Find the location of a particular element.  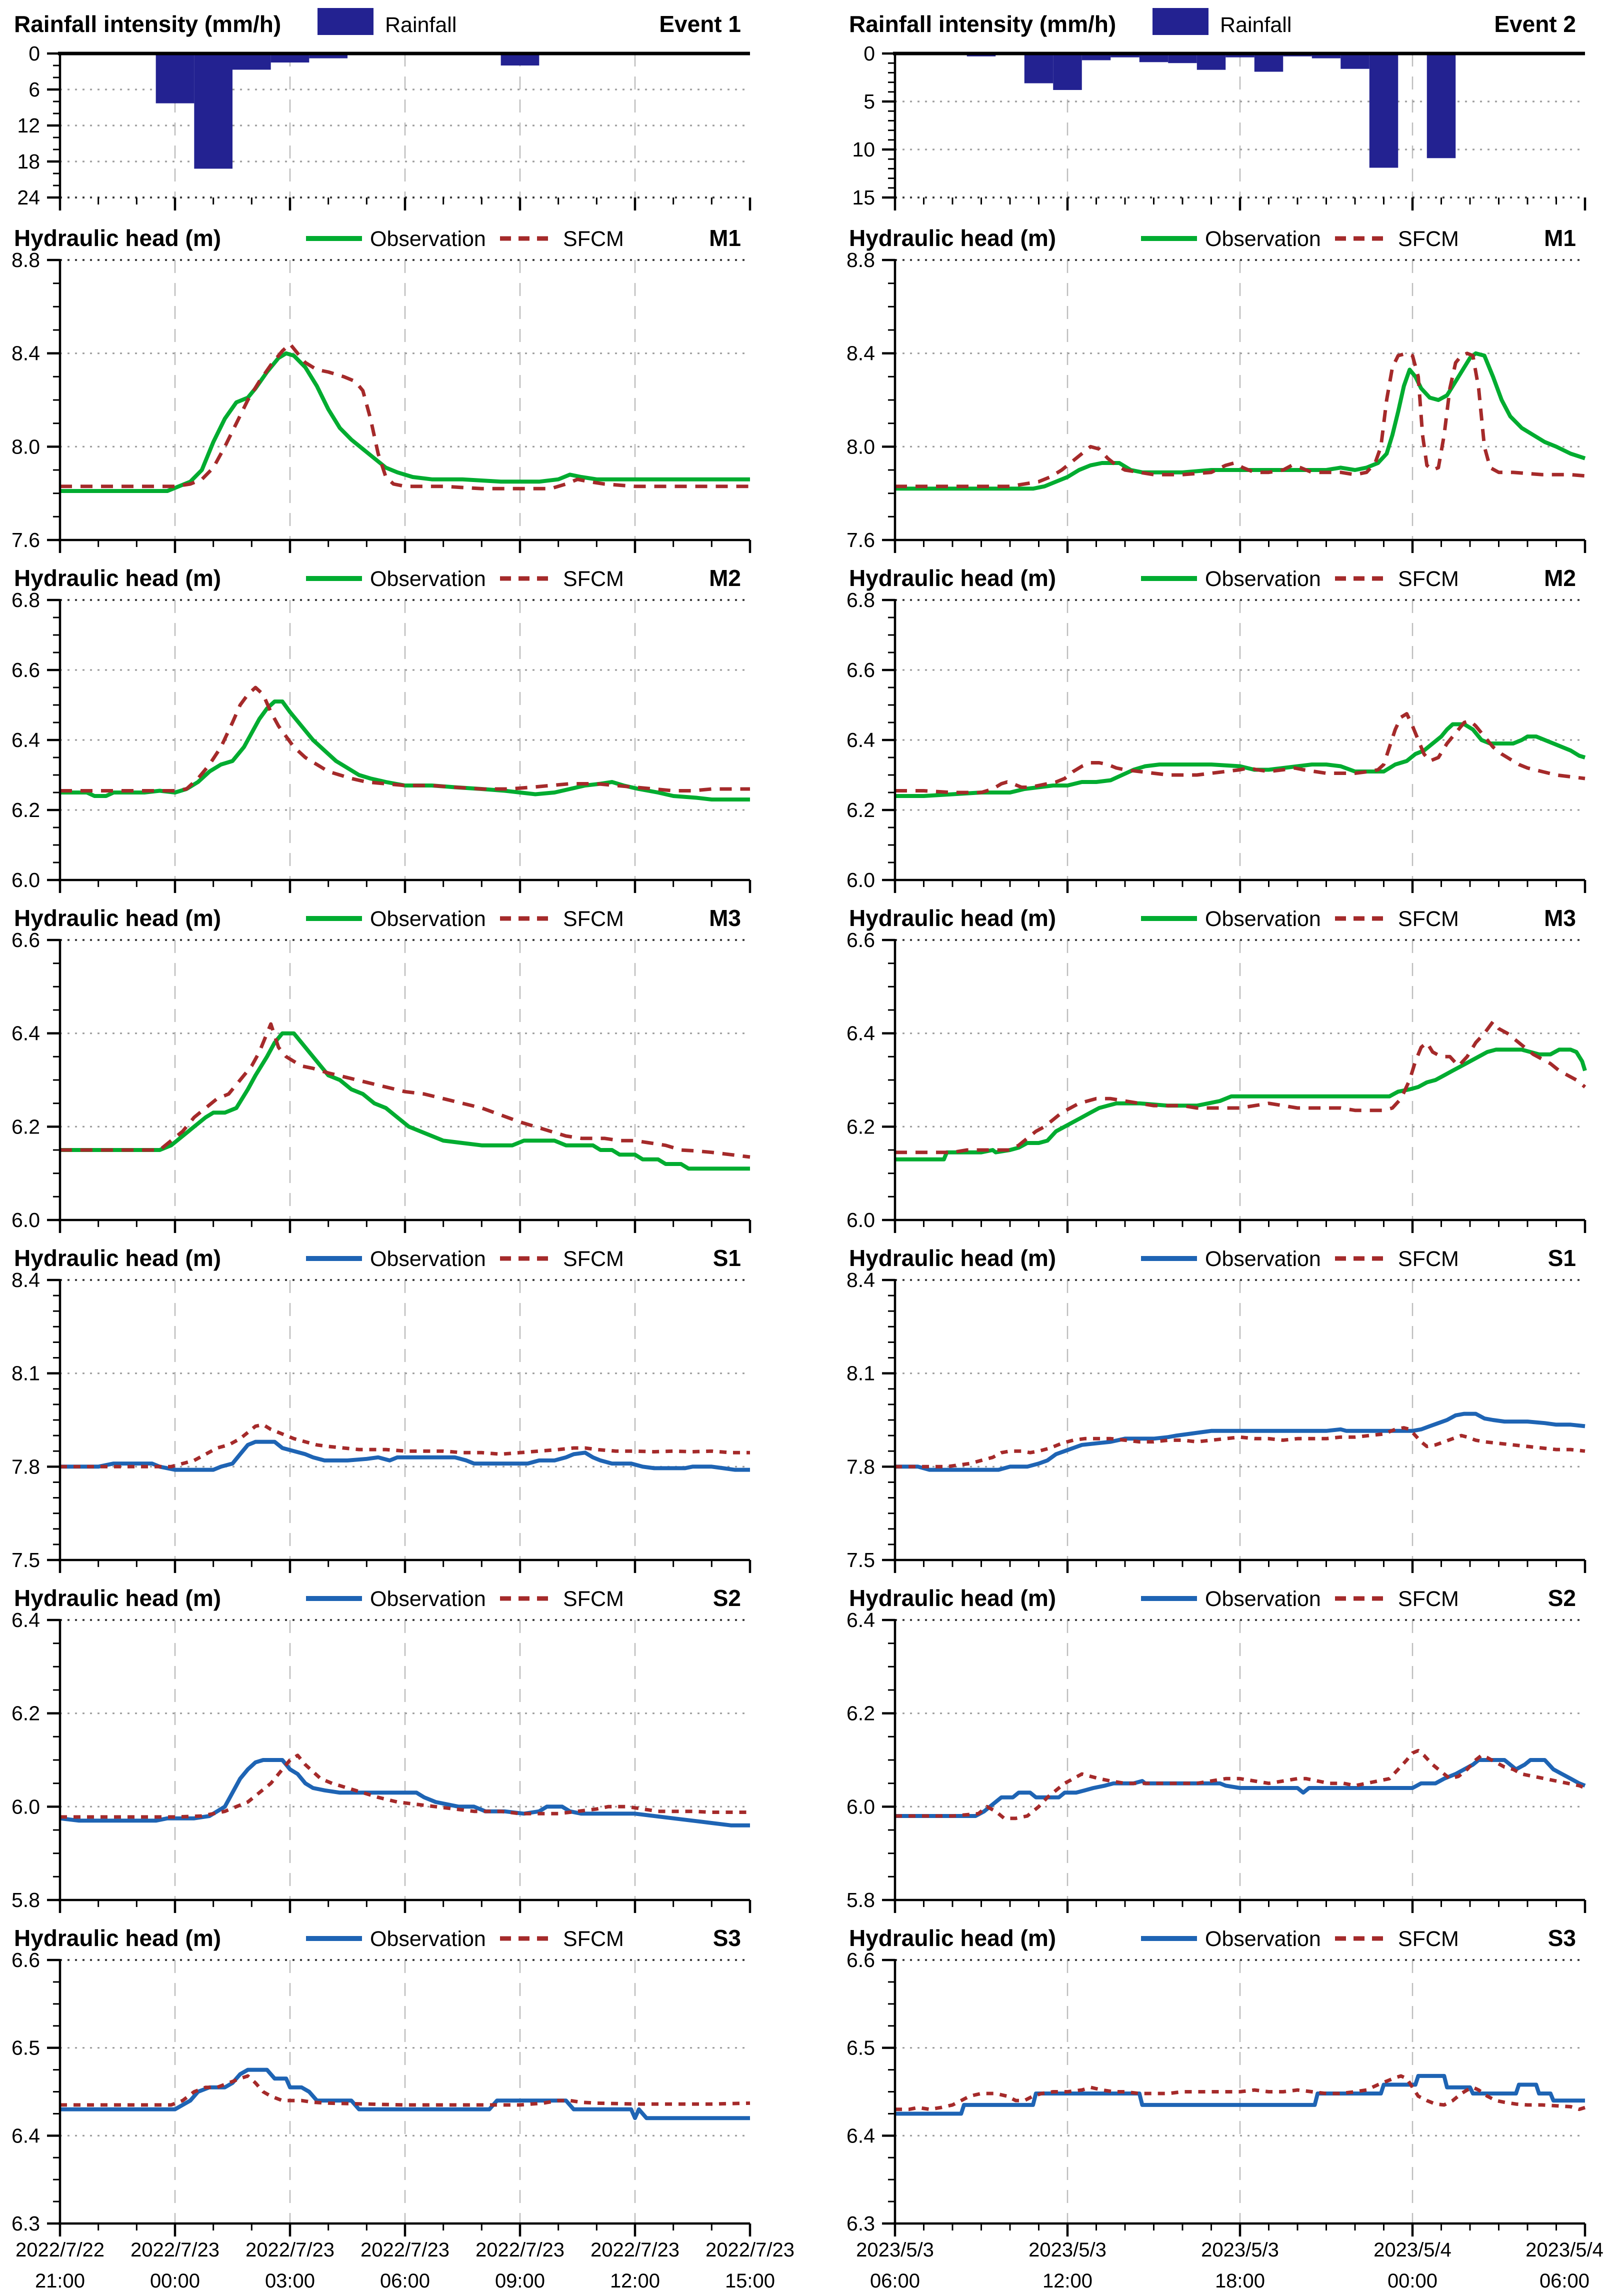

y-tick-label: 0 is located at coordinates (34, 53).